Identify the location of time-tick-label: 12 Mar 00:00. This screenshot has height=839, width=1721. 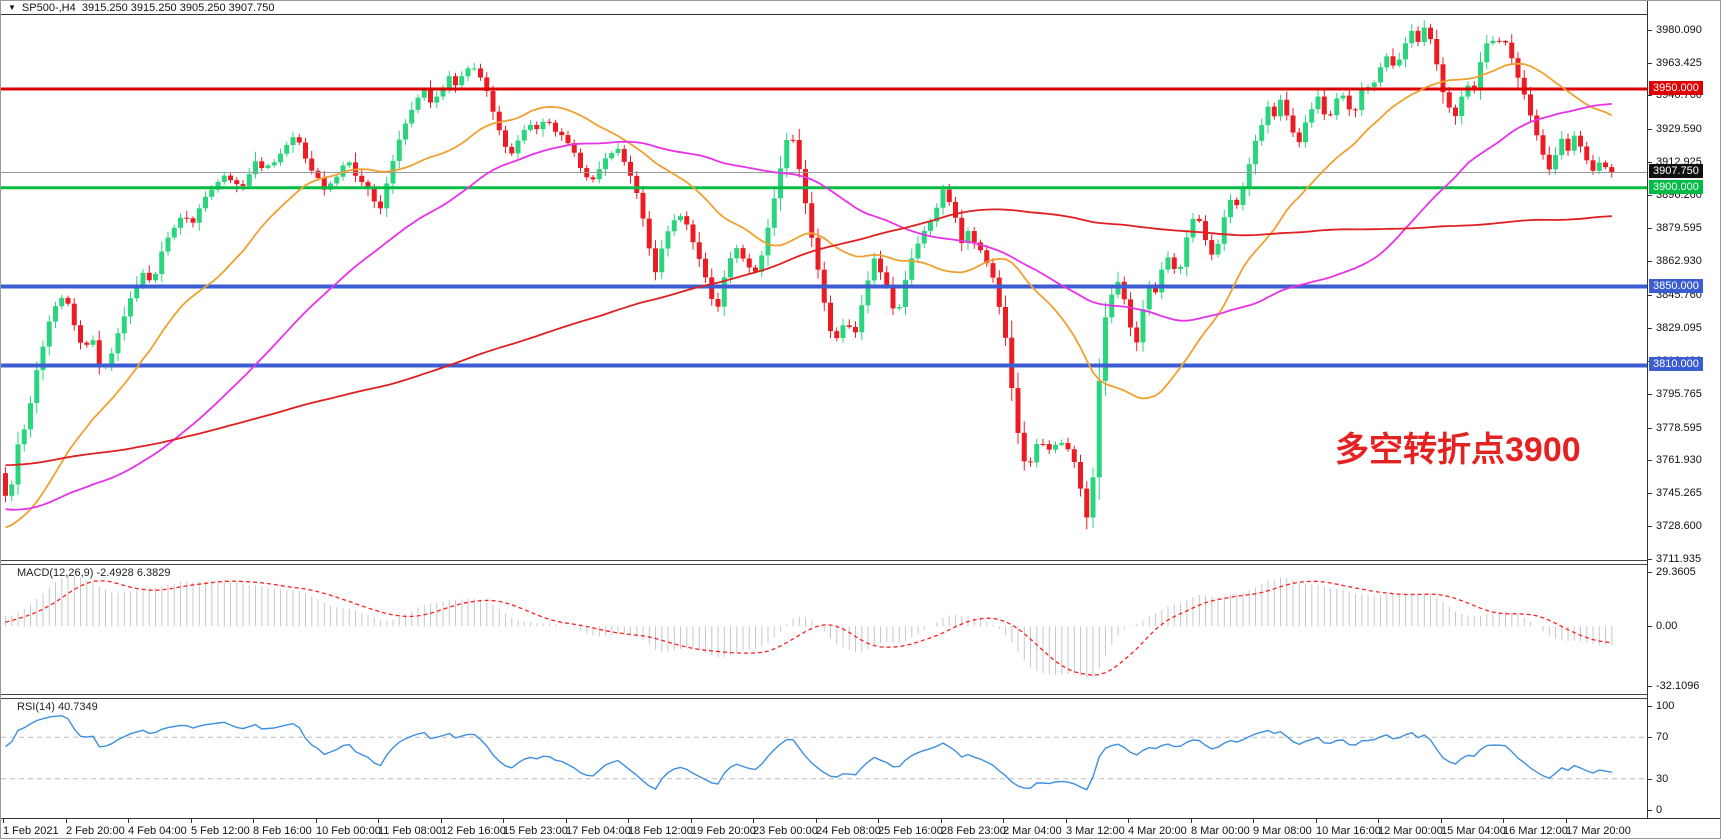
(1410, 831).